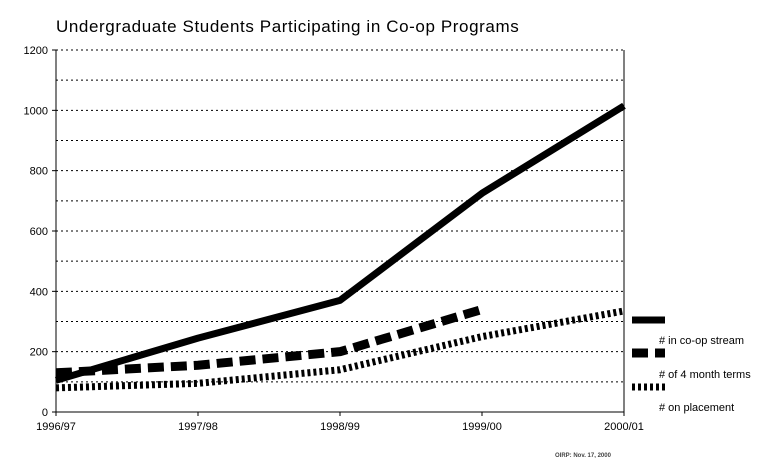 This screenshot has width=779, height=468. I want to click on y-tick-label: 600, so click(39, 232).